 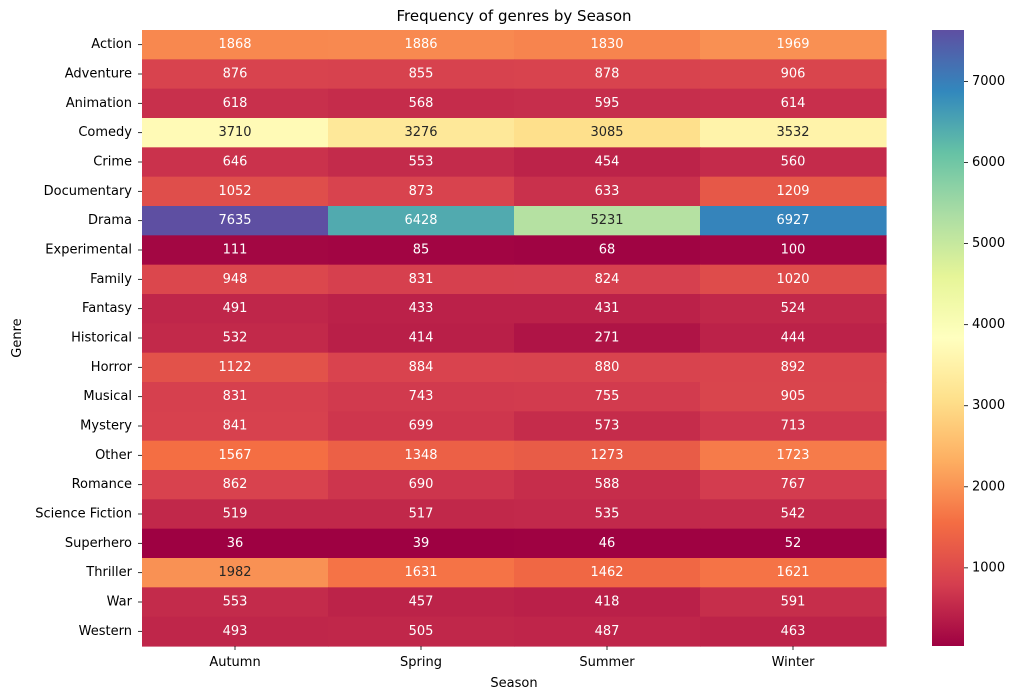 I want to click on cell-value-label: 463, so click(x=793, y=631).